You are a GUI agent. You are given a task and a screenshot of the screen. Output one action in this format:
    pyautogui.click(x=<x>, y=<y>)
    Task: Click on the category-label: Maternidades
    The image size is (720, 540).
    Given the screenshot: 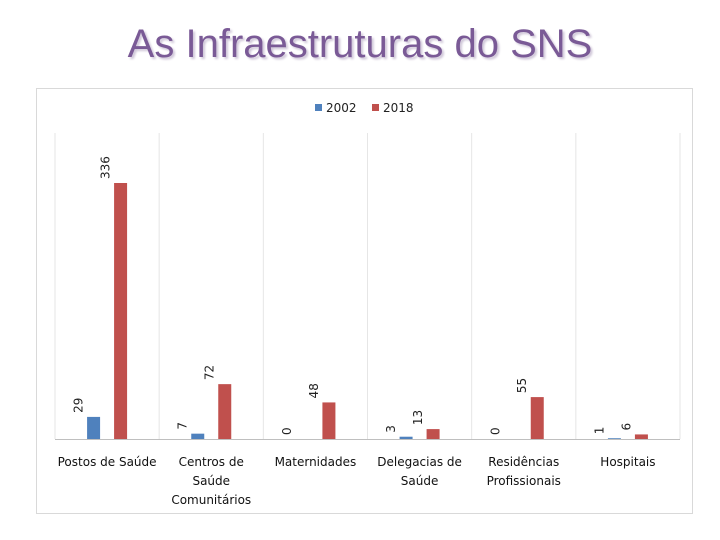 What is the action you would take?
    pyautogui.click(x=316, y=462)
    